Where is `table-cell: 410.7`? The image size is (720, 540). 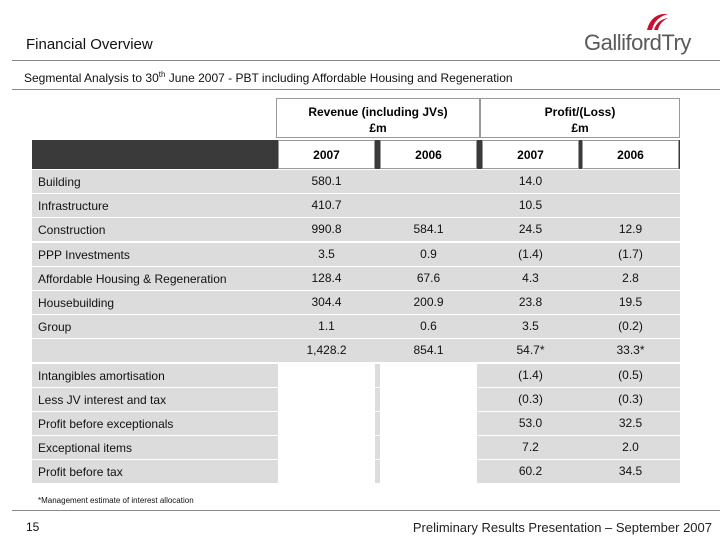 table-cell: 410.7 is located at coordinates (326, 206).